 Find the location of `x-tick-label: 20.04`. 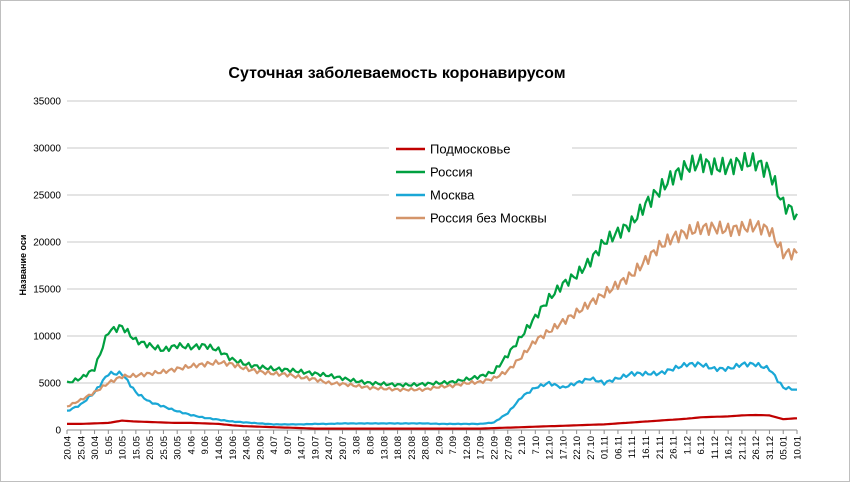

x-tick-label: 20.04 is located at coordinates (68, 448).